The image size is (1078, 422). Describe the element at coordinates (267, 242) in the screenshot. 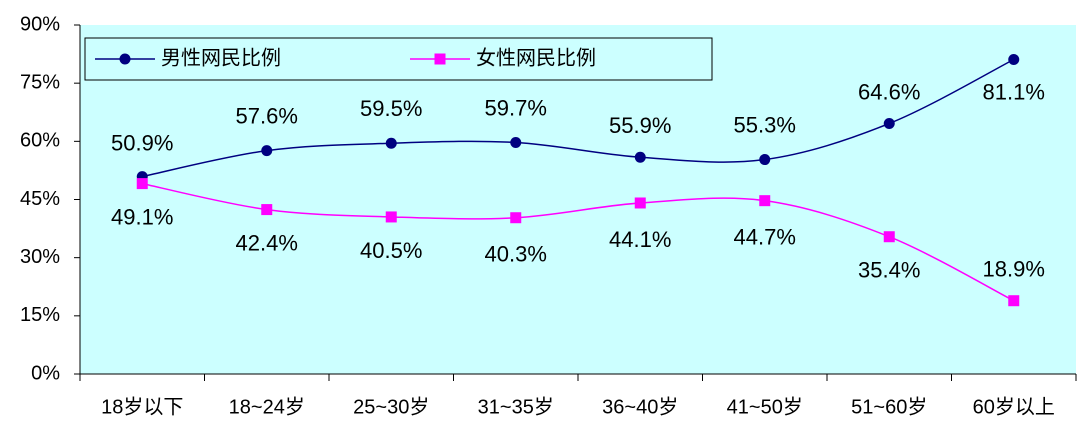

I see `data-label: 42.4%` at that location.